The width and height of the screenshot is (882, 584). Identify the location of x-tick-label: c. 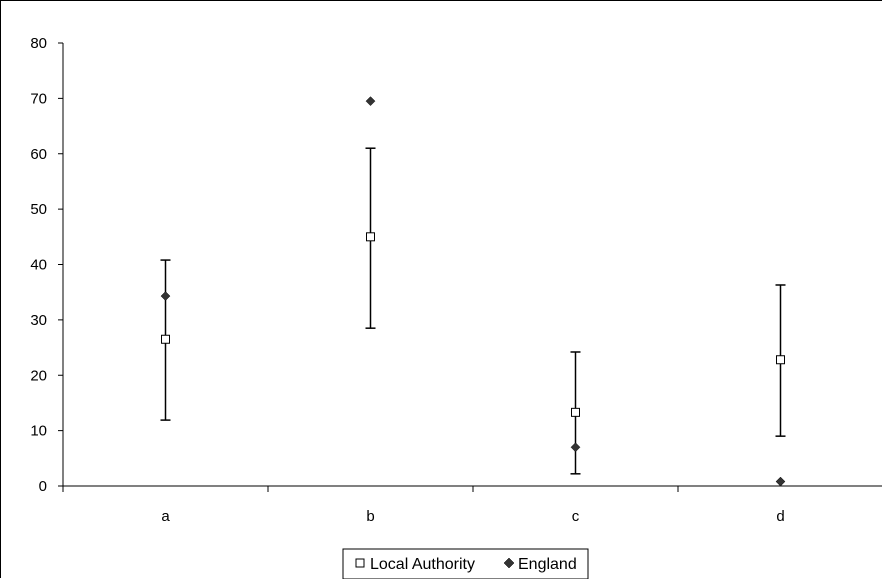
(576, 516).